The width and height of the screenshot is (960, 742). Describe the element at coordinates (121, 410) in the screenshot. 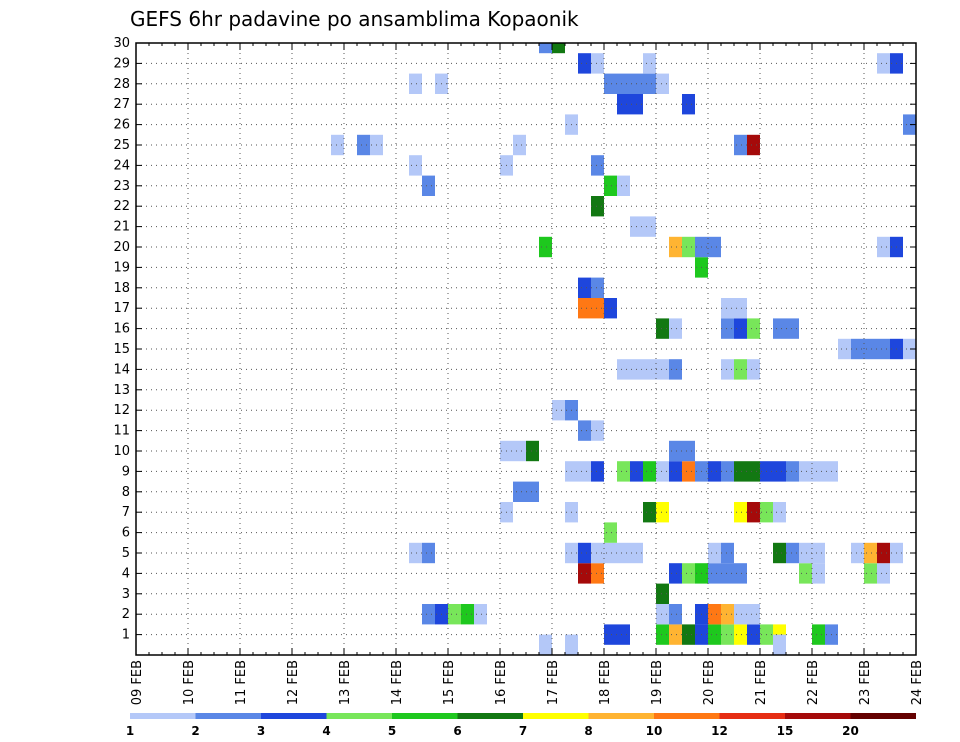

I see `y-tick-label: 12` at that location.